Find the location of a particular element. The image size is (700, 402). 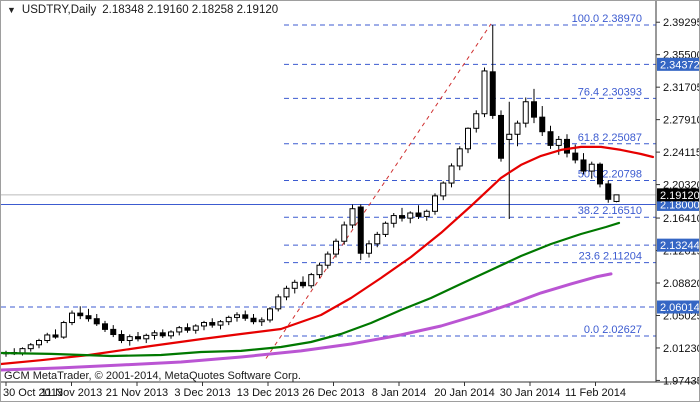

date-axis-label: 30 Oct 2013 is located at coordinates (33, 393).